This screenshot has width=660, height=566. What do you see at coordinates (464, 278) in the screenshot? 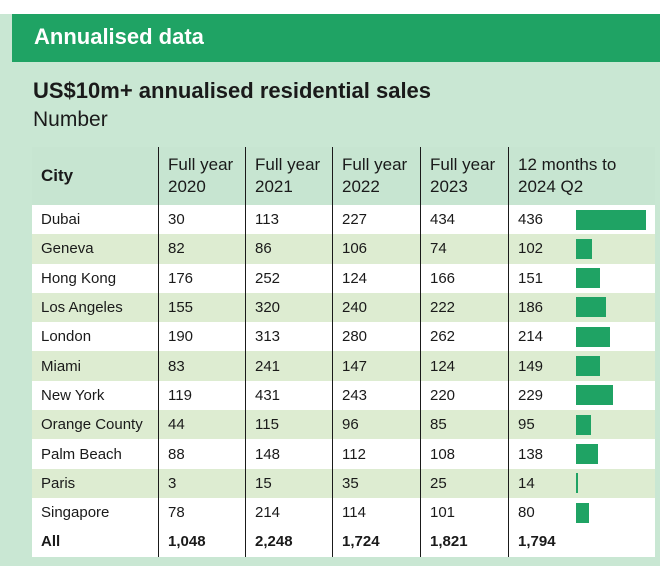
I see `value-cell: 166` at bounding box center [464, 278].